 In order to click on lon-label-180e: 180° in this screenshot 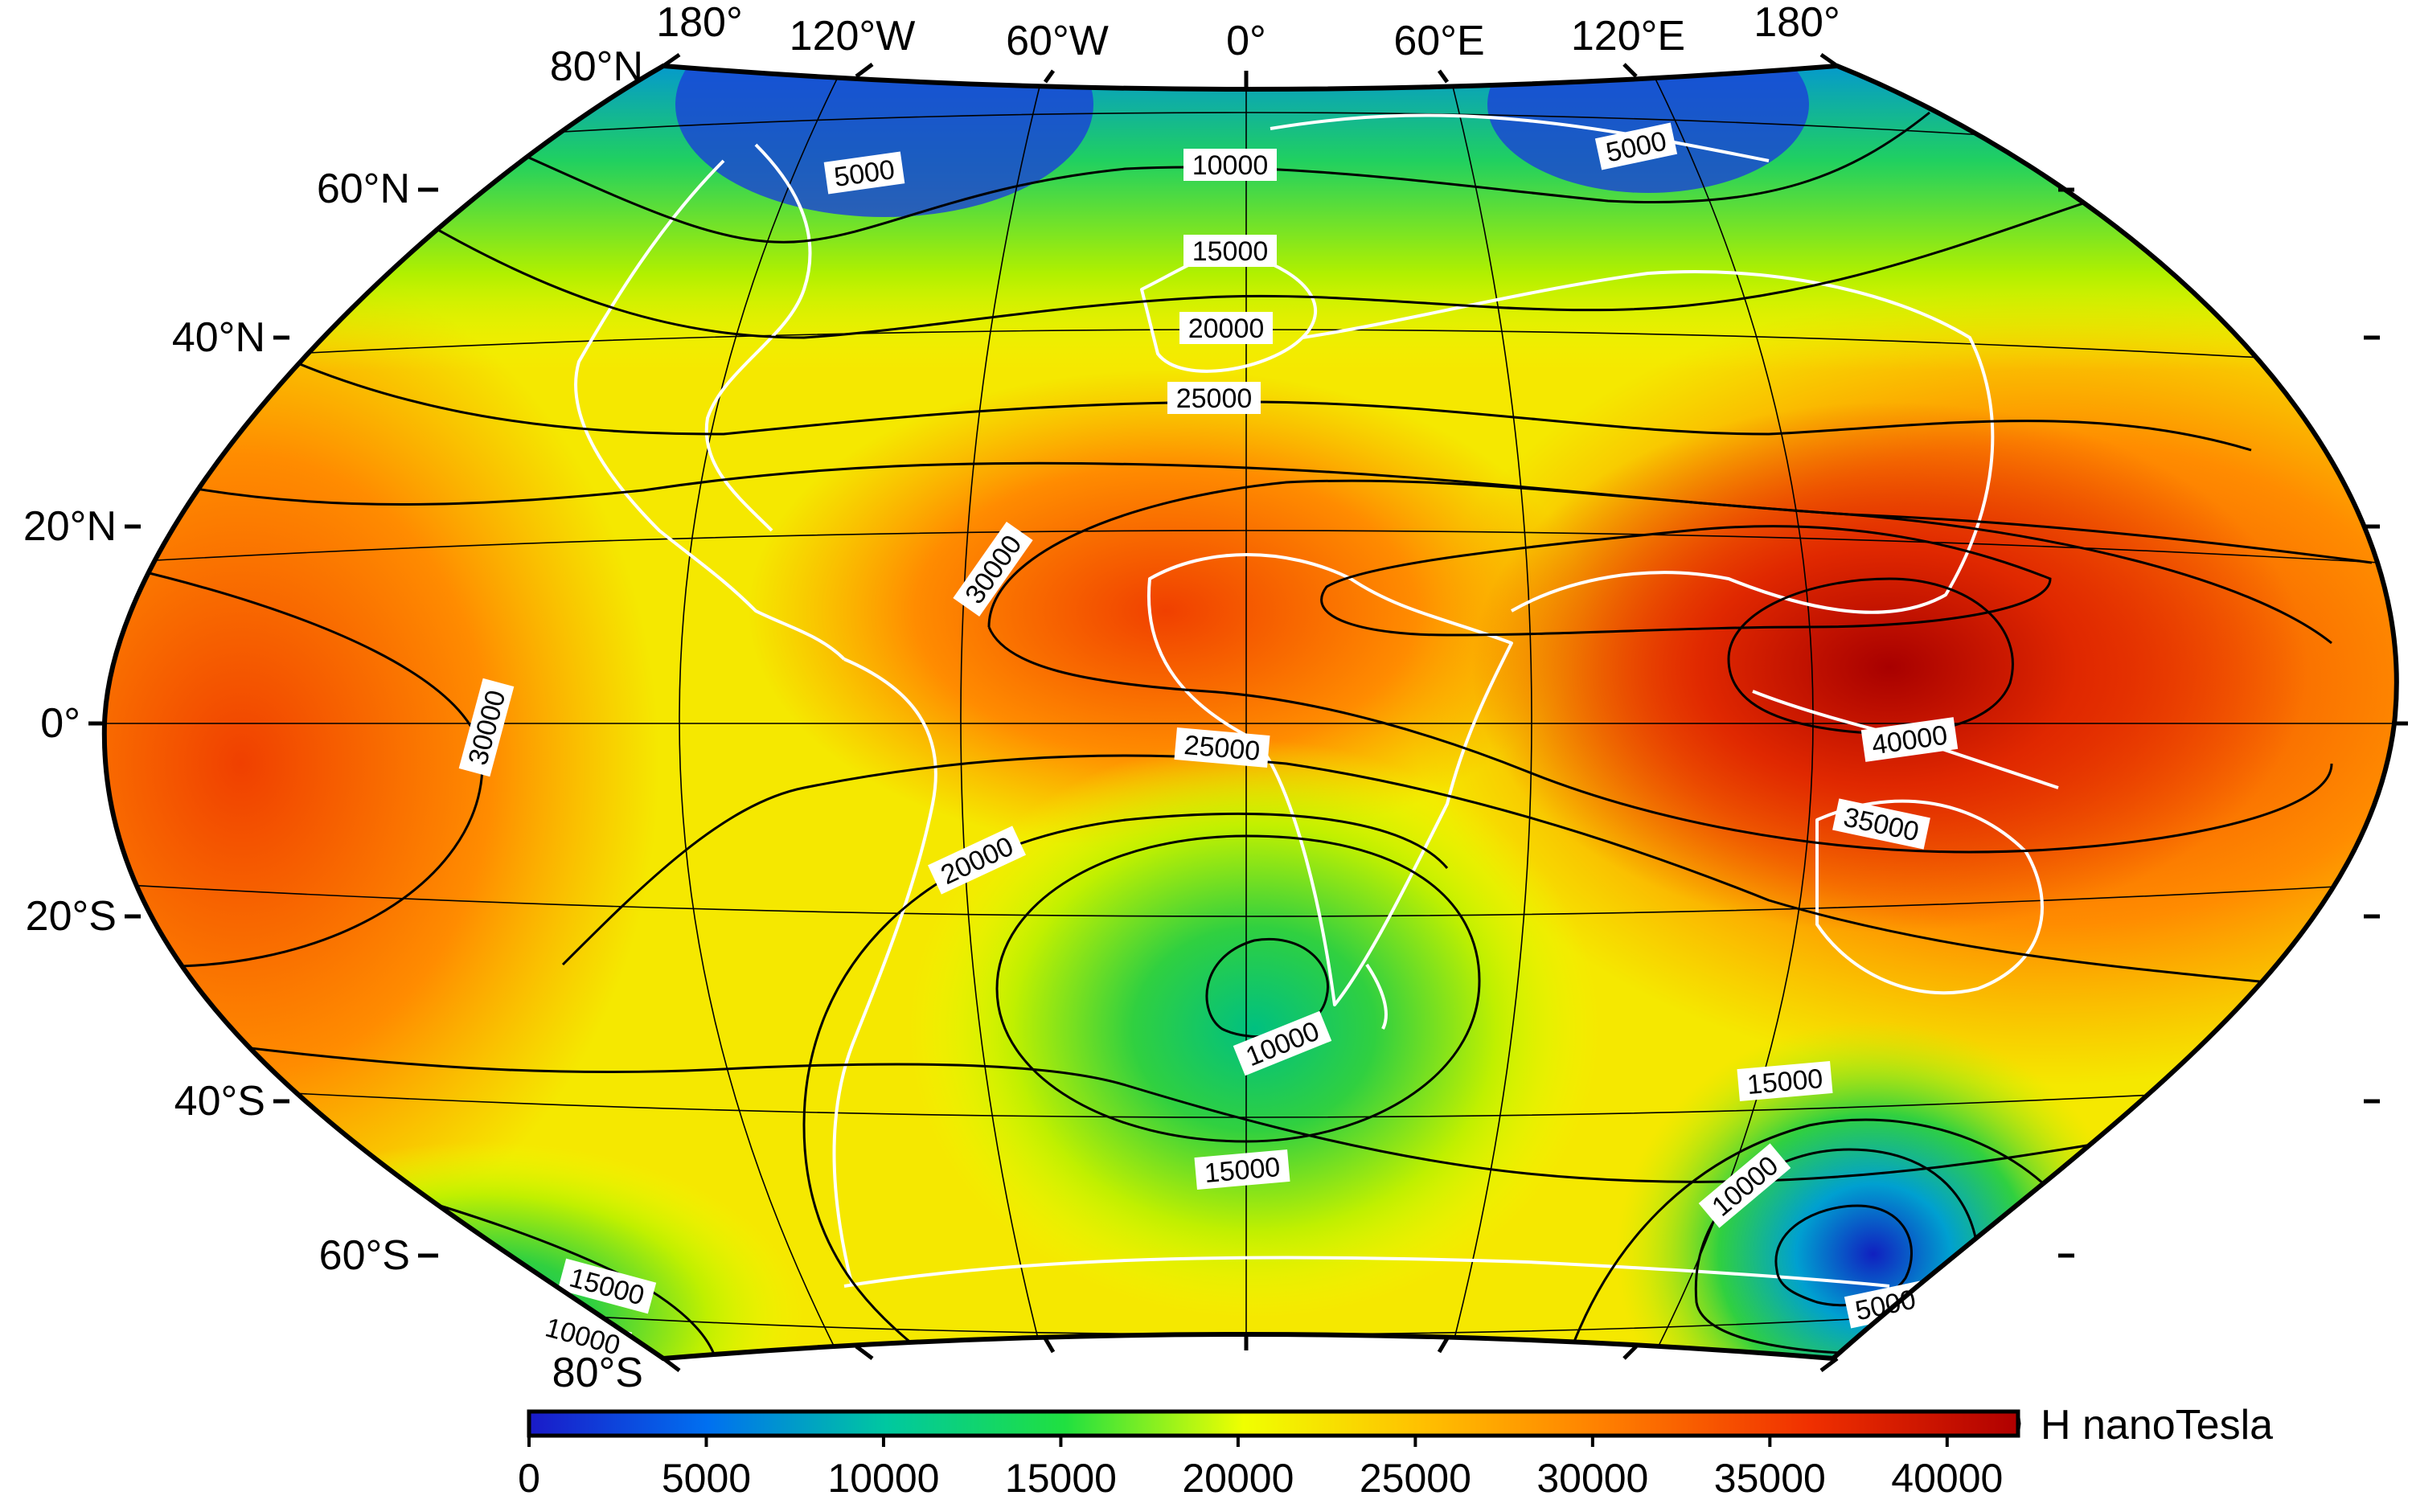, I will do `click(1797, 23)`.